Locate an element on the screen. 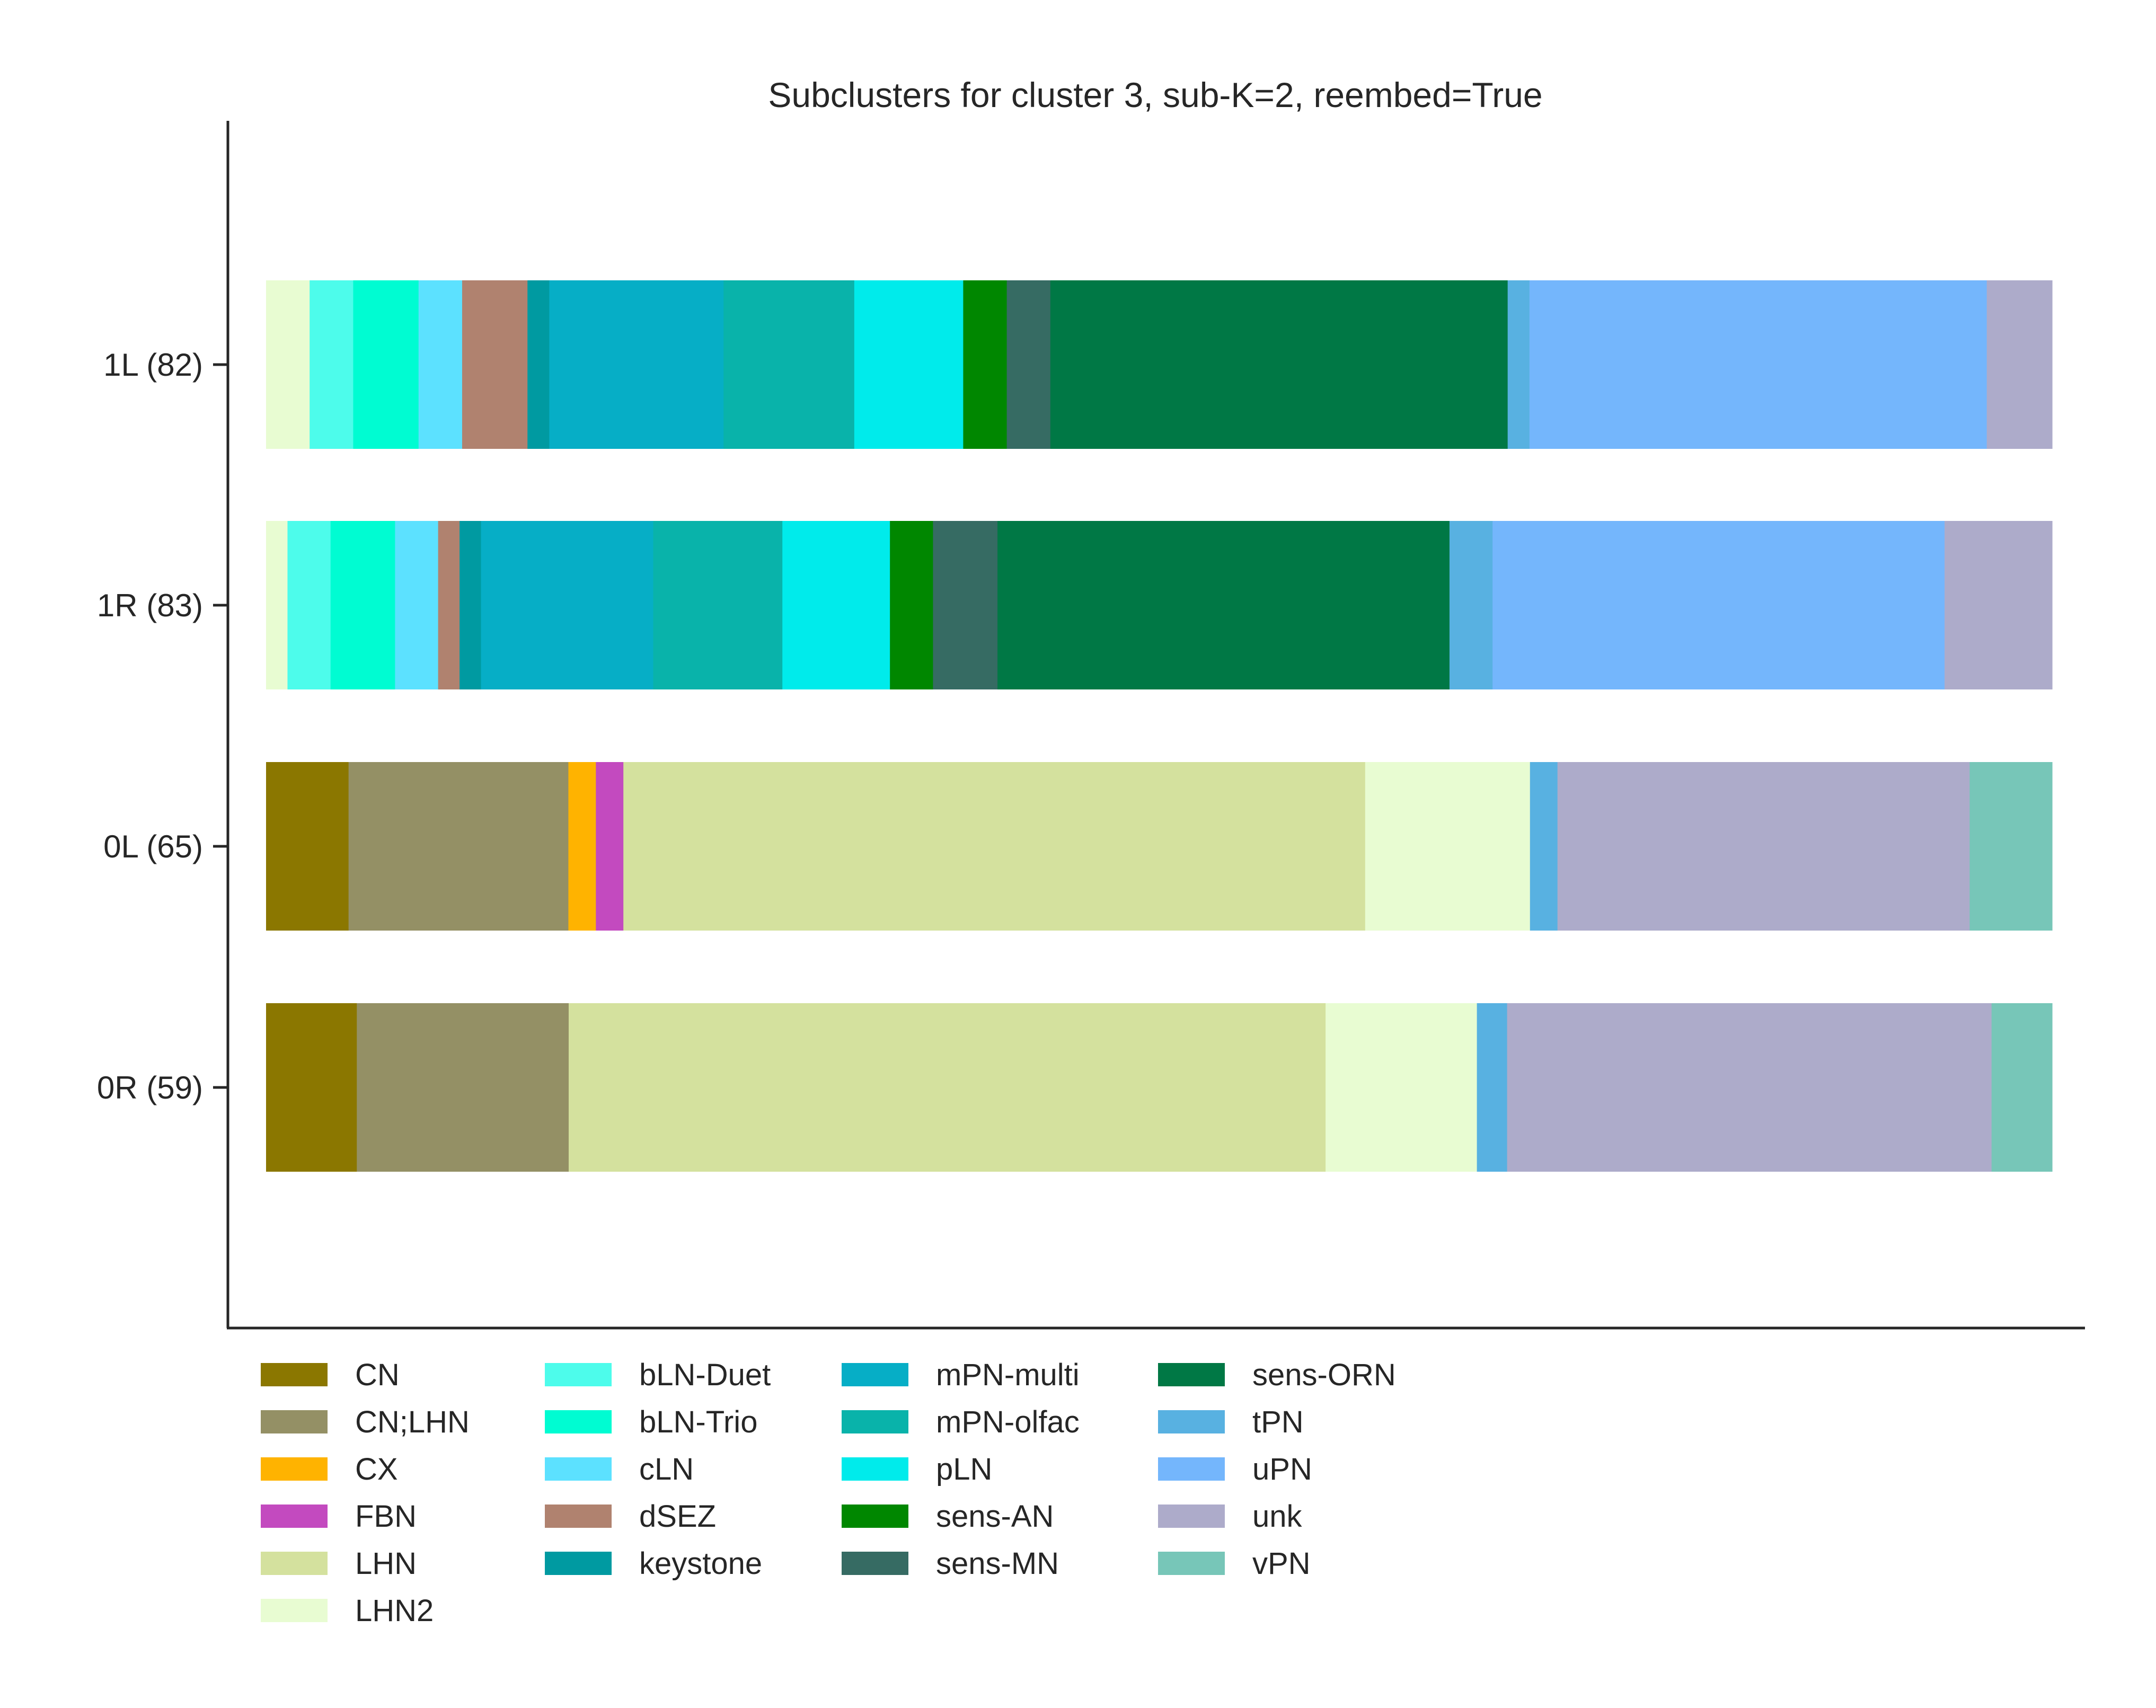  legend-swatch-bln-duet is located at coordinates (578, 1374).